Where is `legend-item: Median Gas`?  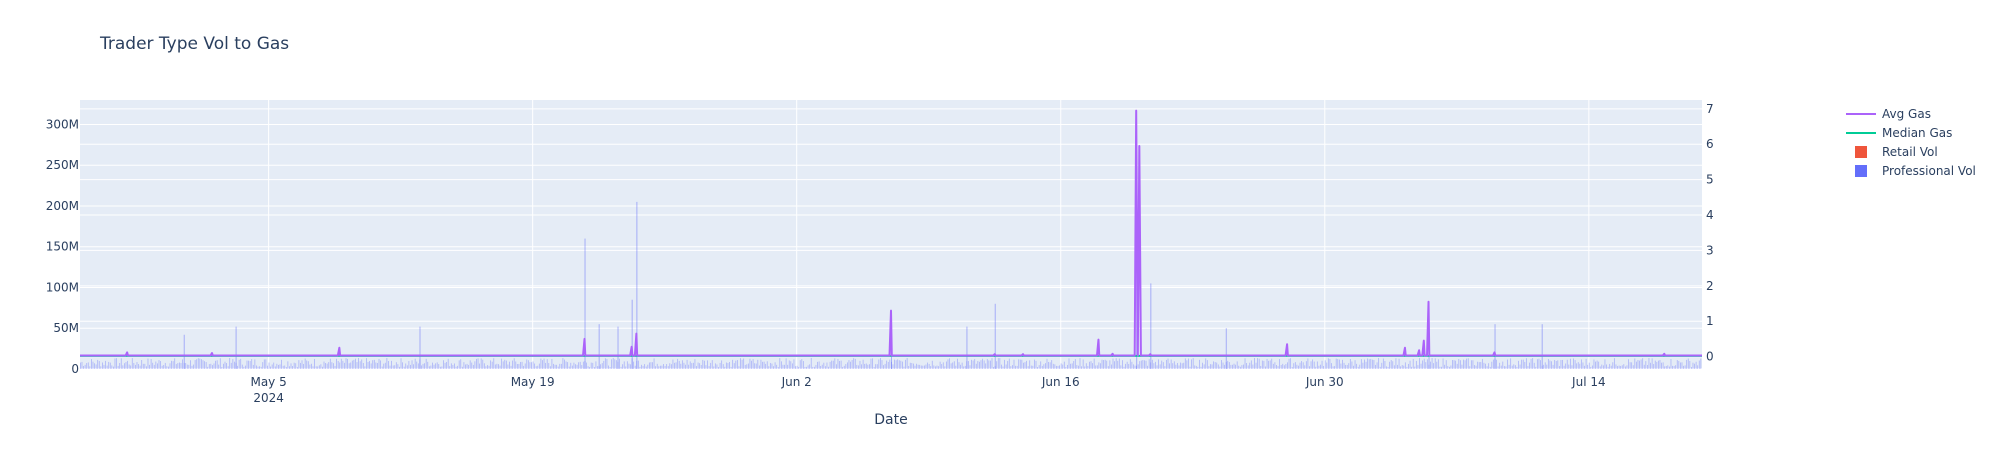 legend-item: Median Gas is located at coordinates (1899, 133).